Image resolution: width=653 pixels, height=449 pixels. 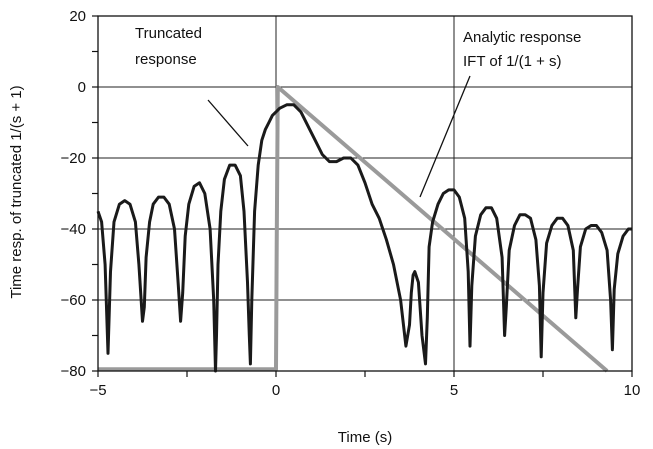 I want to click on x-tick-labels: −5 0 5 10, so click(x=364, y=390).